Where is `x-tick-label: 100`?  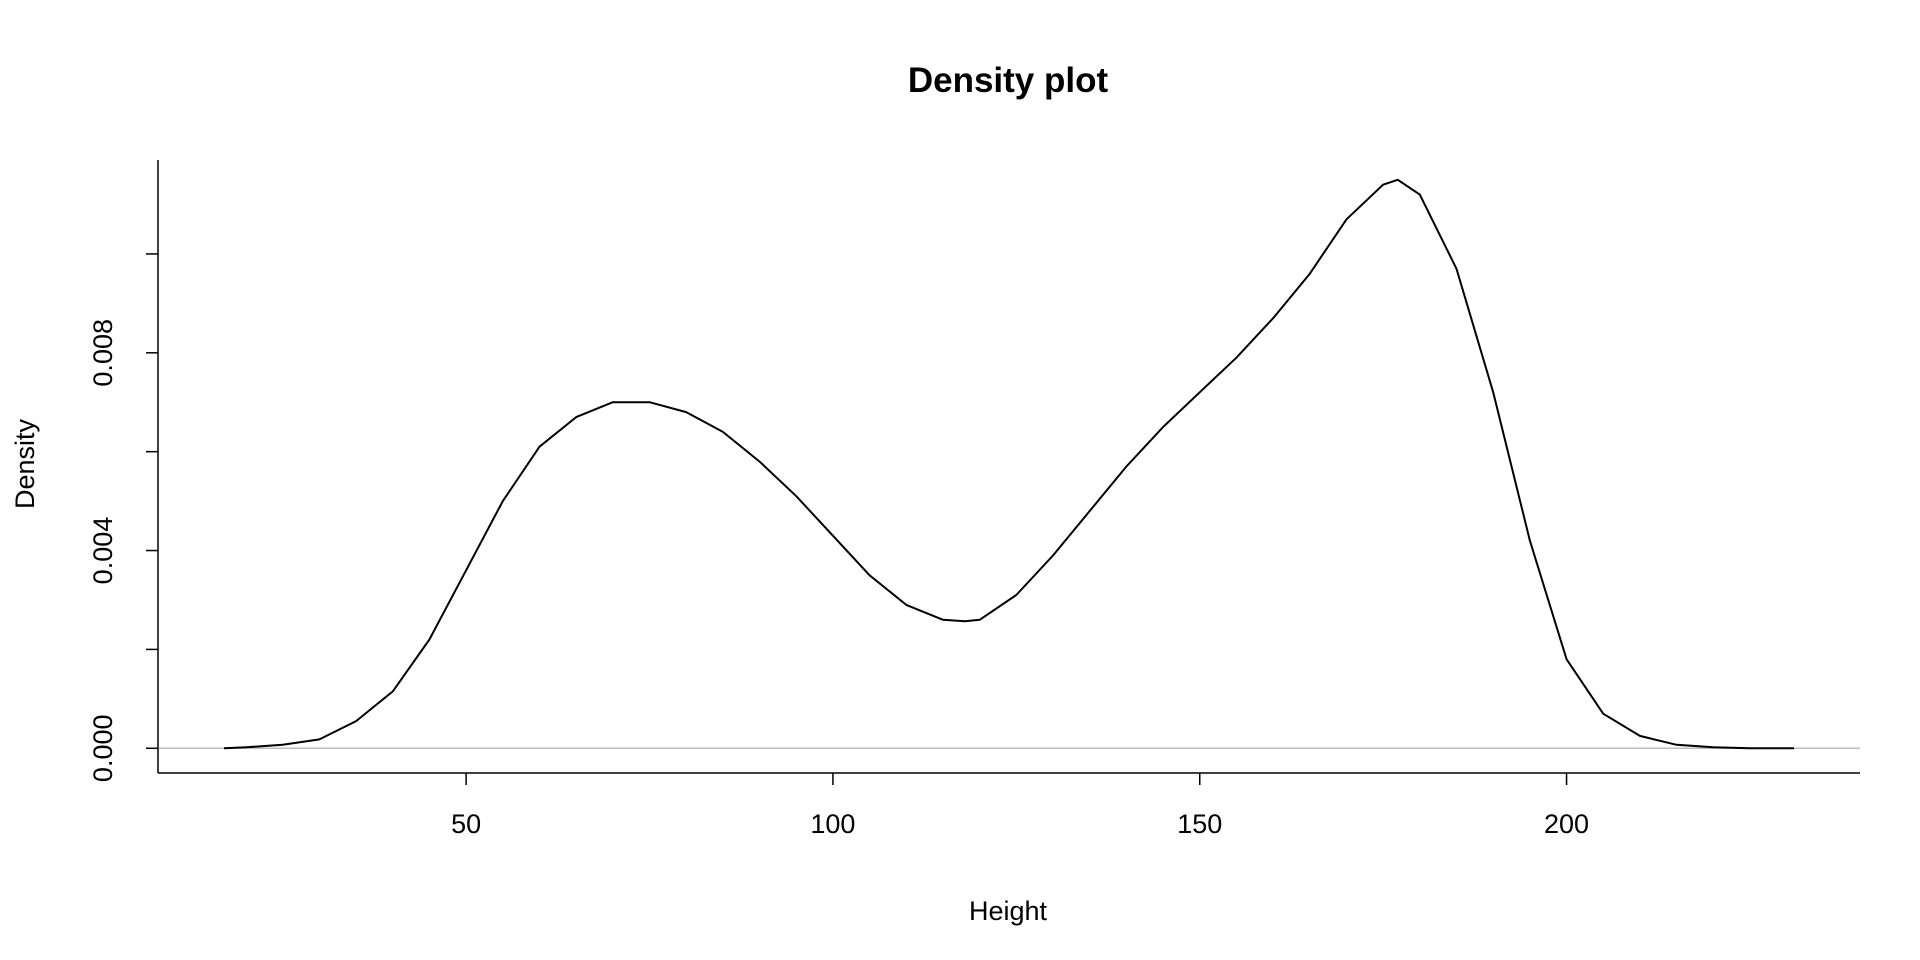 x-tick-label: 100 is located at coordinates (832, 824).